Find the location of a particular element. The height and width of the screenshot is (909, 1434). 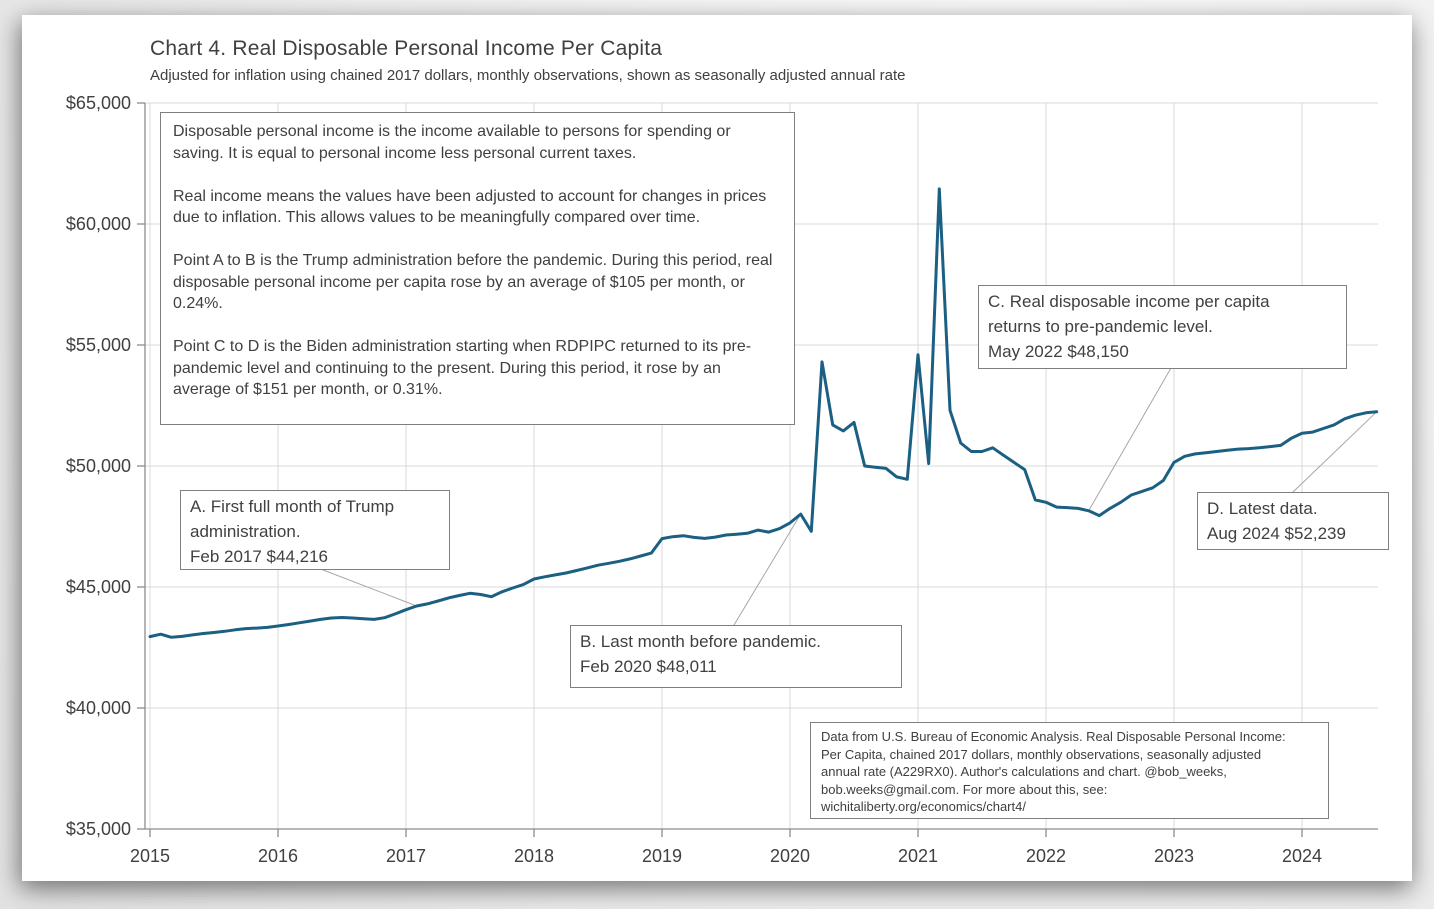

x-axis-label: 2015 is located at coordinates (150, 856).